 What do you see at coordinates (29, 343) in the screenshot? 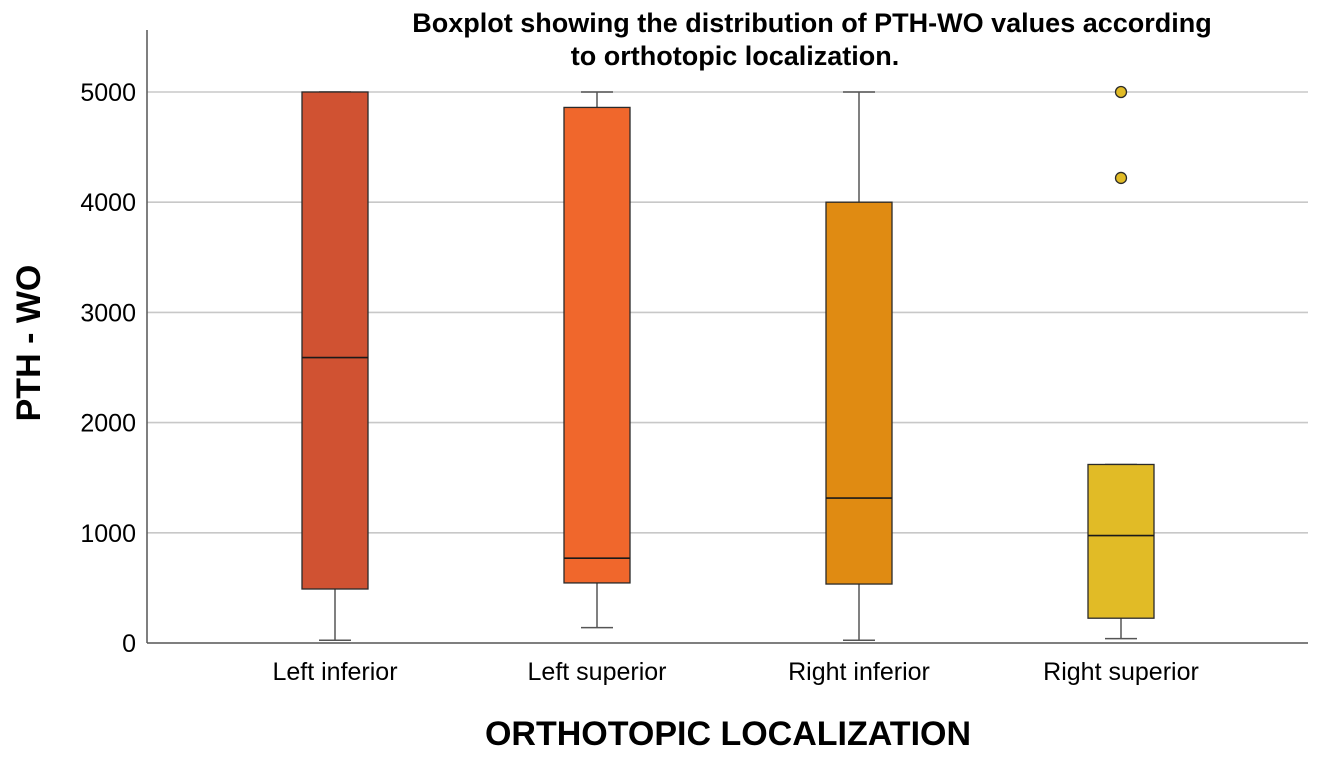
I see `y-axis-title: PTH - WO` at bounding box center [29, 343].